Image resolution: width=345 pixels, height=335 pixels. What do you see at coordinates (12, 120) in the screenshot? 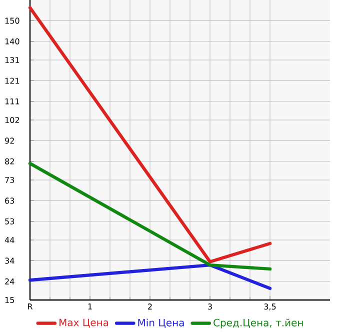
I see `y-tick-label: 102` at bounding box center [12, 120].